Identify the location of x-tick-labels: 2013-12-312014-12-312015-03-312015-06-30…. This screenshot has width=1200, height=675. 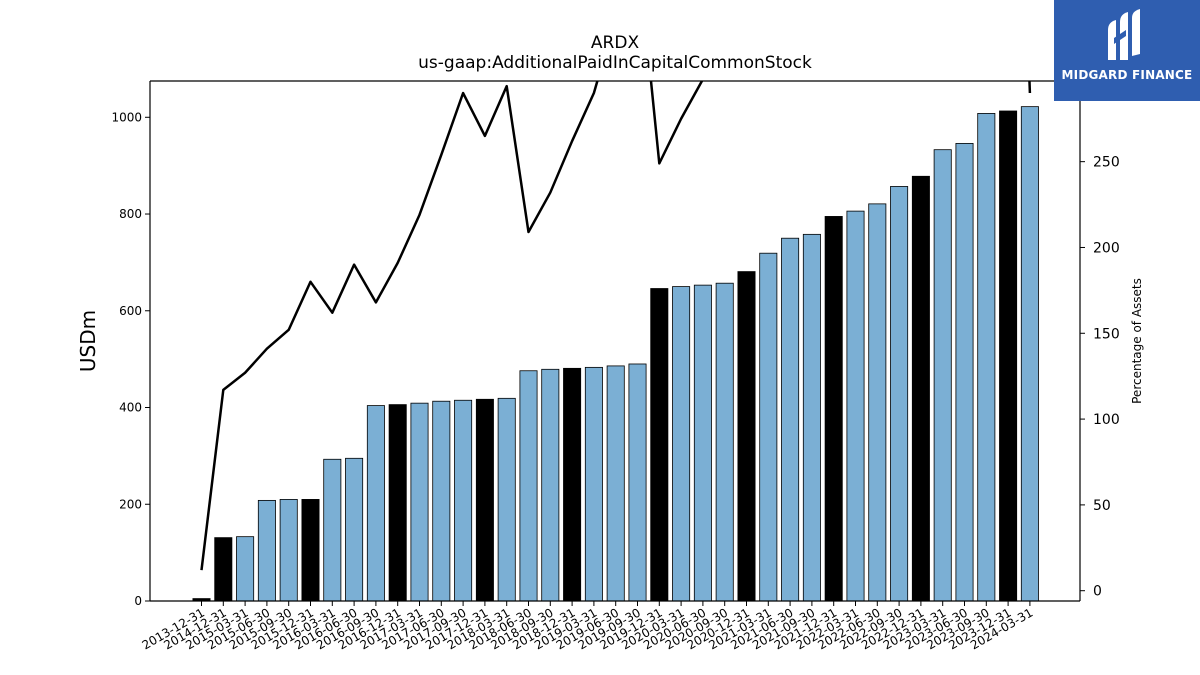
(587, 626).